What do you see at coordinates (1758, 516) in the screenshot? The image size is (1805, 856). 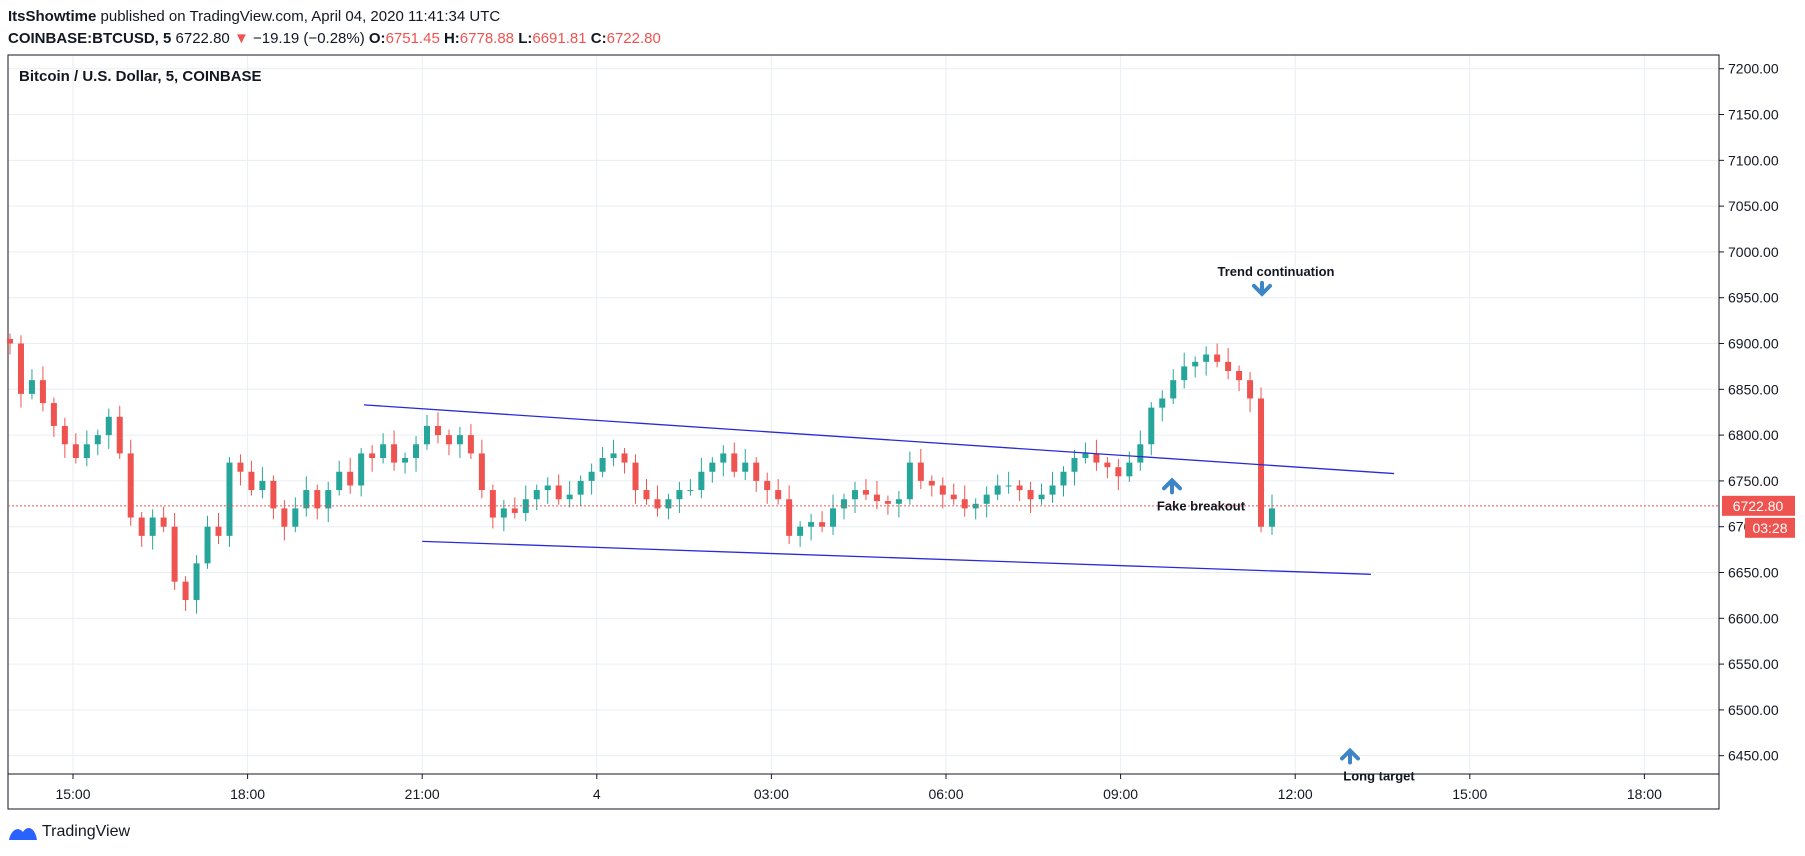 I see `last-price-tag: 6722.80 03:28` at bounding box center [1758, 516].